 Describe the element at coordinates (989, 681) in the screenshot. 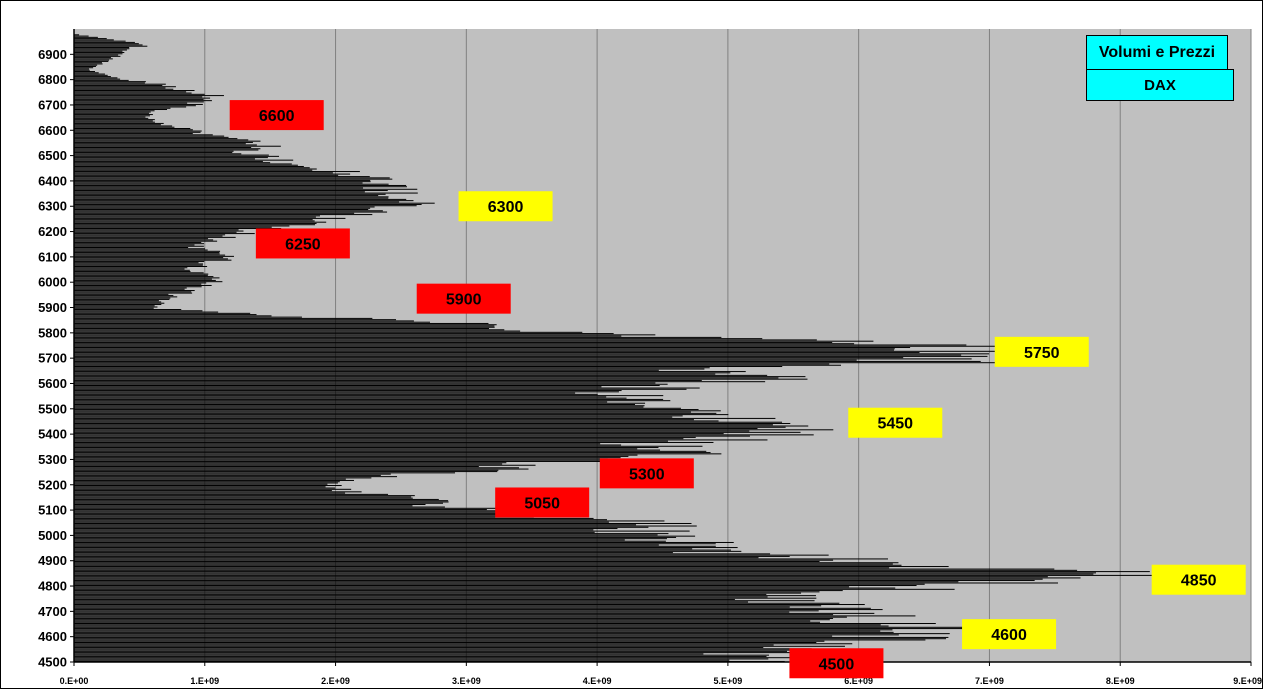

I see `x-tick-label: 7.E+09` at that location.